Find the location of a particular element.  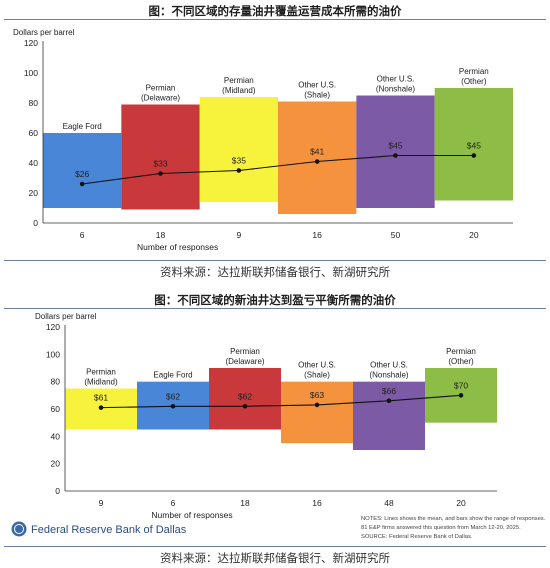

seal-icon is located at coordinates (19, 529).